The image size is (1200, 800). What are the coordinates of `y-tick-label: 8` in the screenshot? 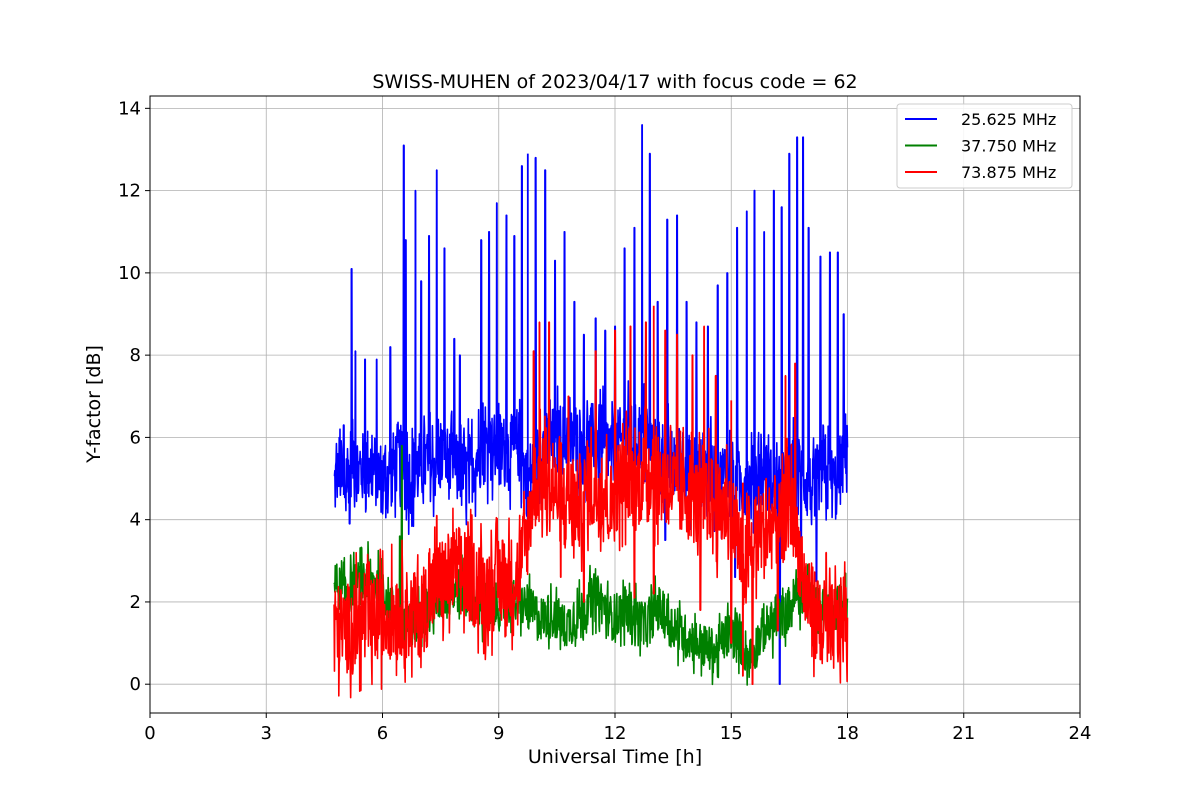 It's located at (135, 355).